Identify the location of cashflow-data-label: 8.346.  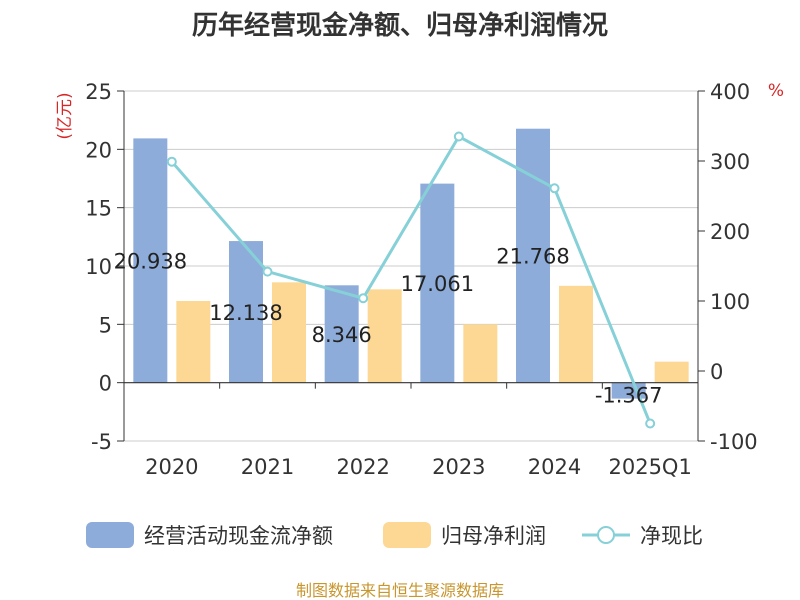
(342, 335).